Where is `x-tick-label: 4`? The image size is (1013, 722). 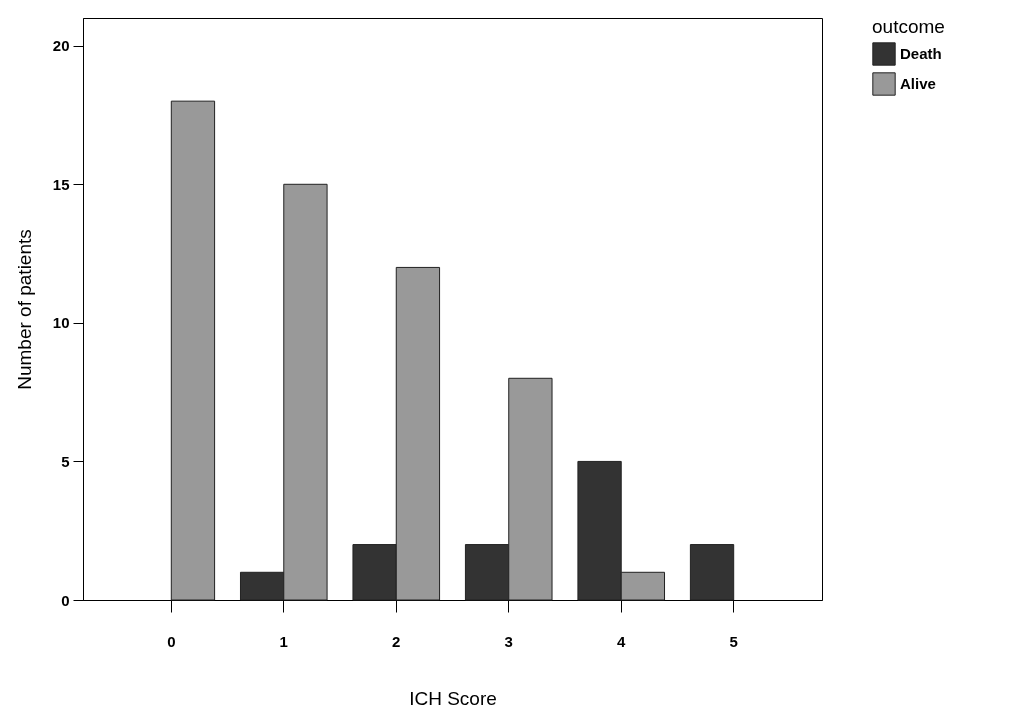 x-tick-label: 4 is located at coordinates (622, 641).